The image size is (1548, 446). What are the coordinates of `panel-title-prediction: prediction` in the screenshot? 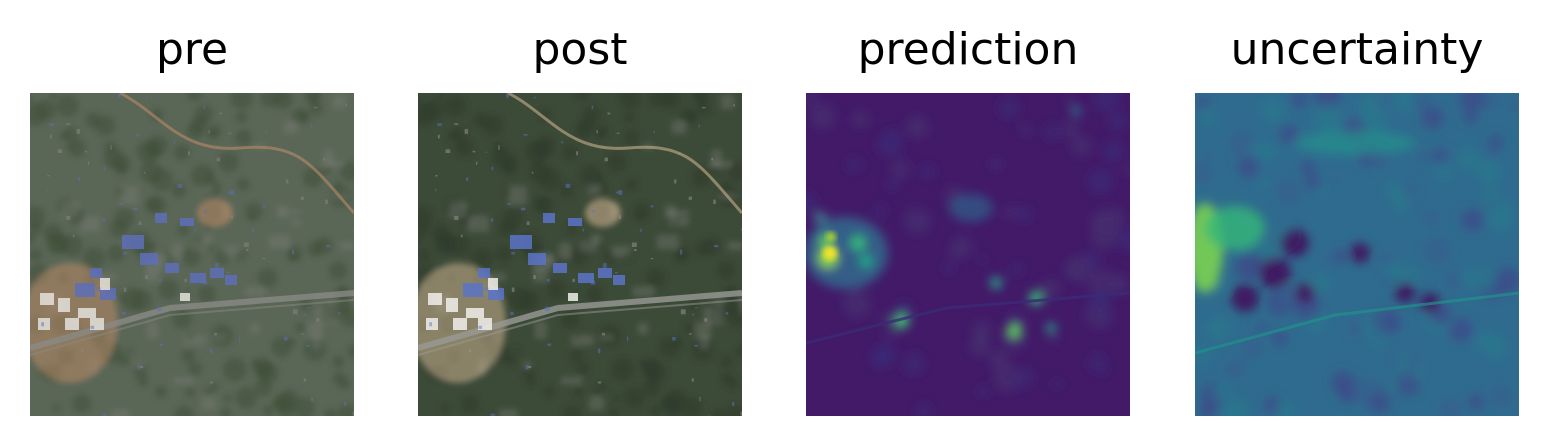 It's located at (968, 49).